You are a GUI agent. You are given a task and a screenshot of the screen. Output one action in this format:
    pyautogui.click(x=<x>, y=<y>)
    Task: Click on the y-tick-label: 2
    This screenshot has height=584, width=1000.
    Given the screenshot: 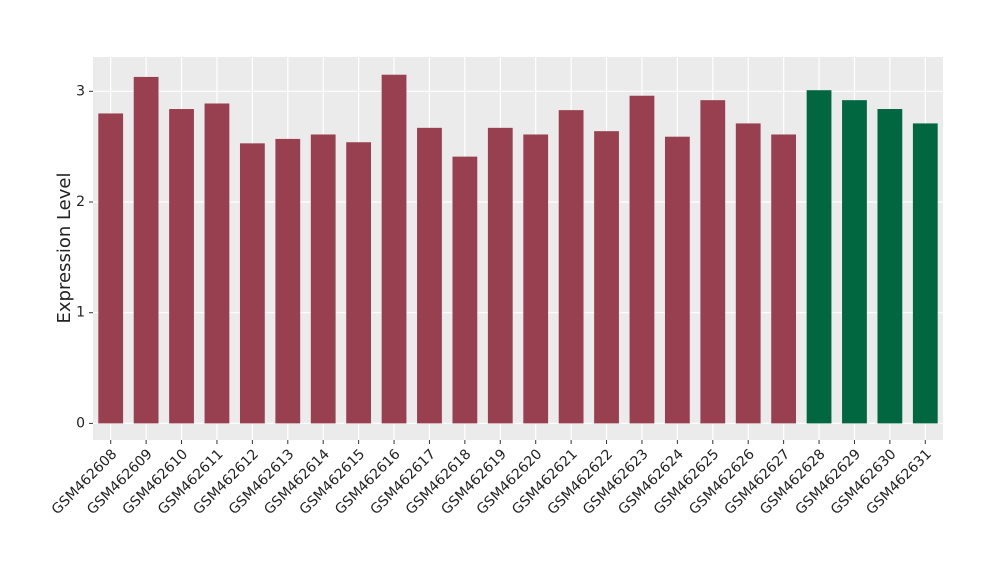 What is the action you would take?
    pyautogui.click(x=80, y=202)
    